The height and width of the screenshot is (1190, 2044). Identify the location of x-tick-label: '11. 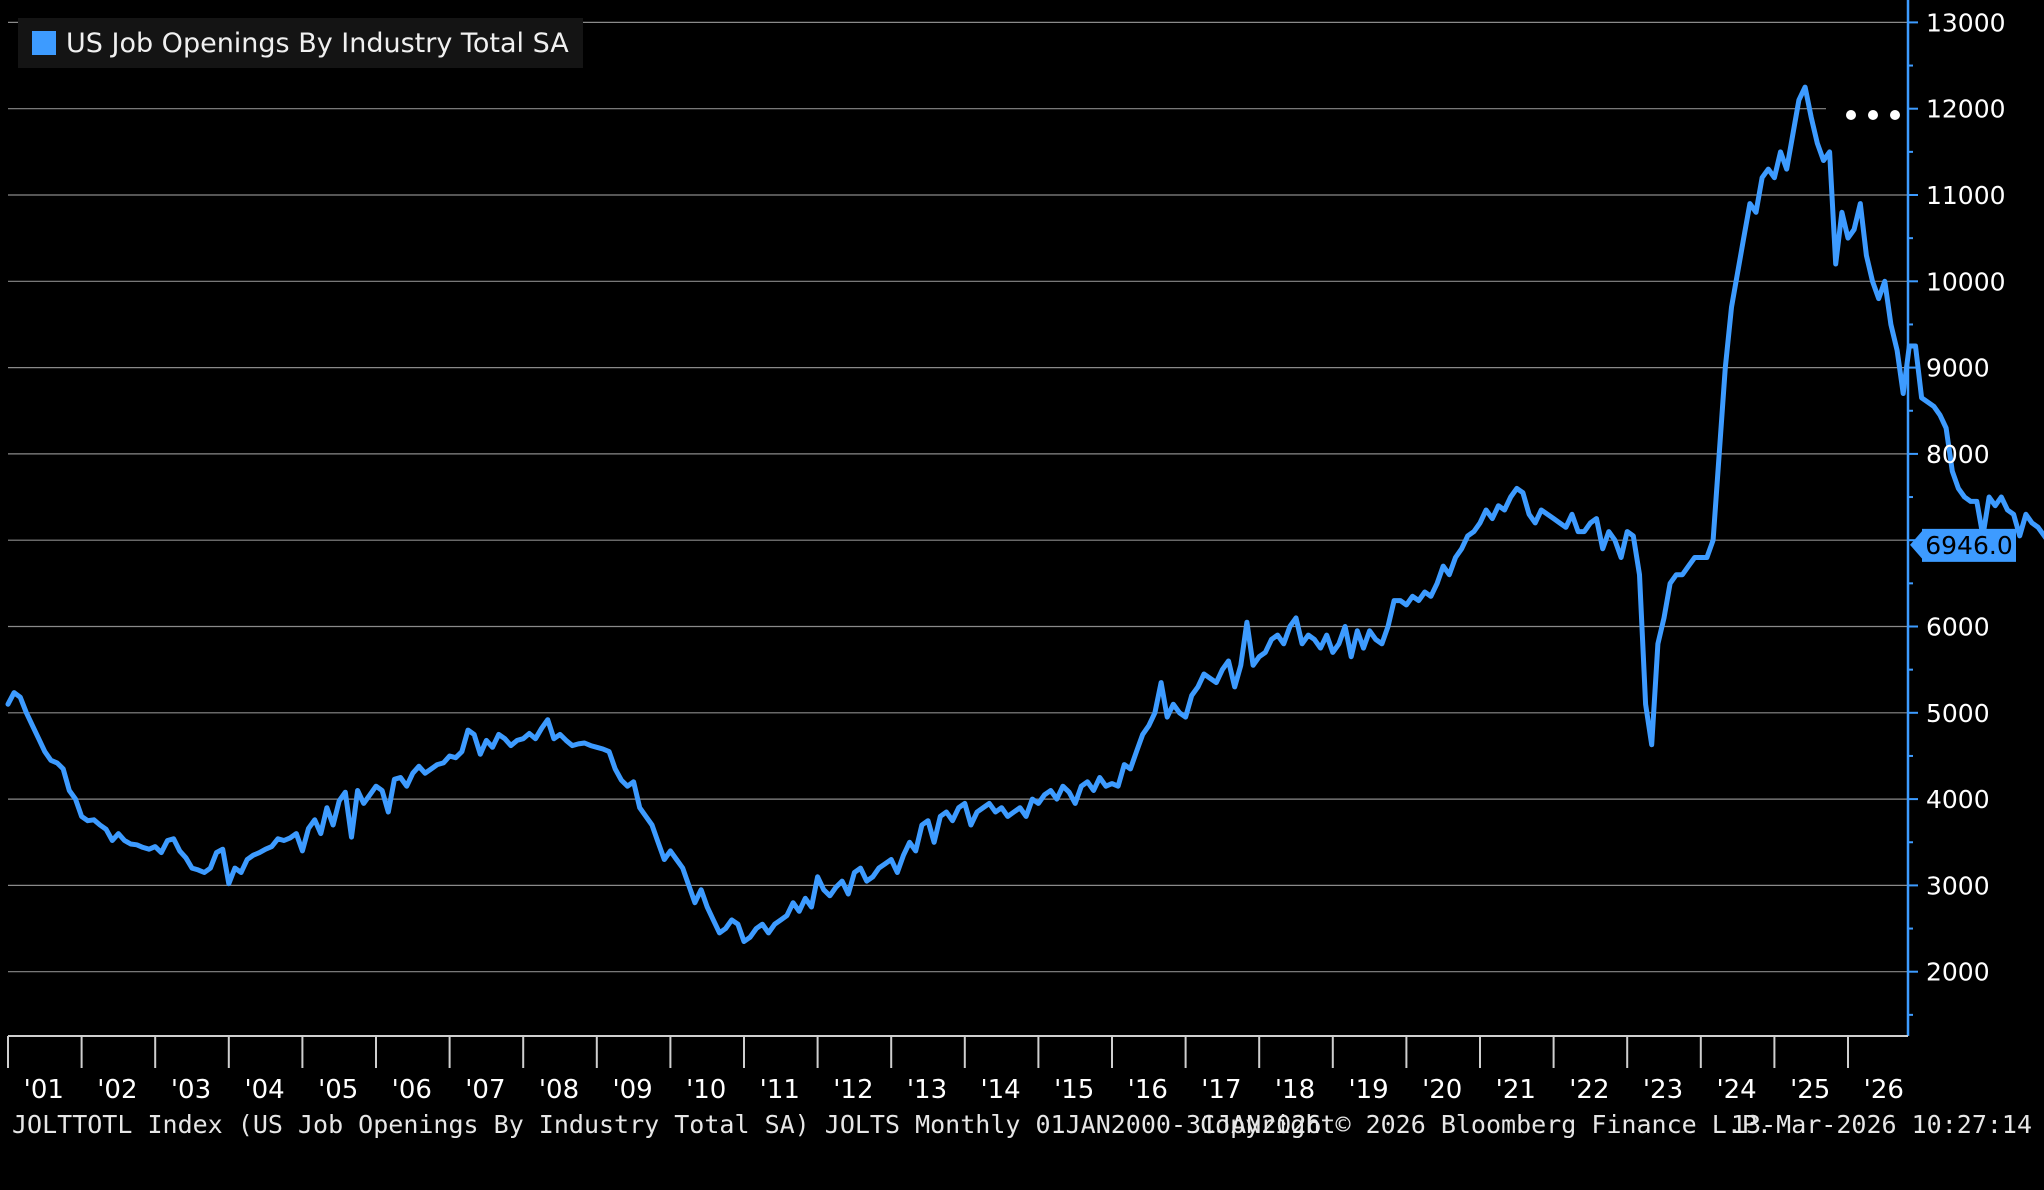
(780, 1090).